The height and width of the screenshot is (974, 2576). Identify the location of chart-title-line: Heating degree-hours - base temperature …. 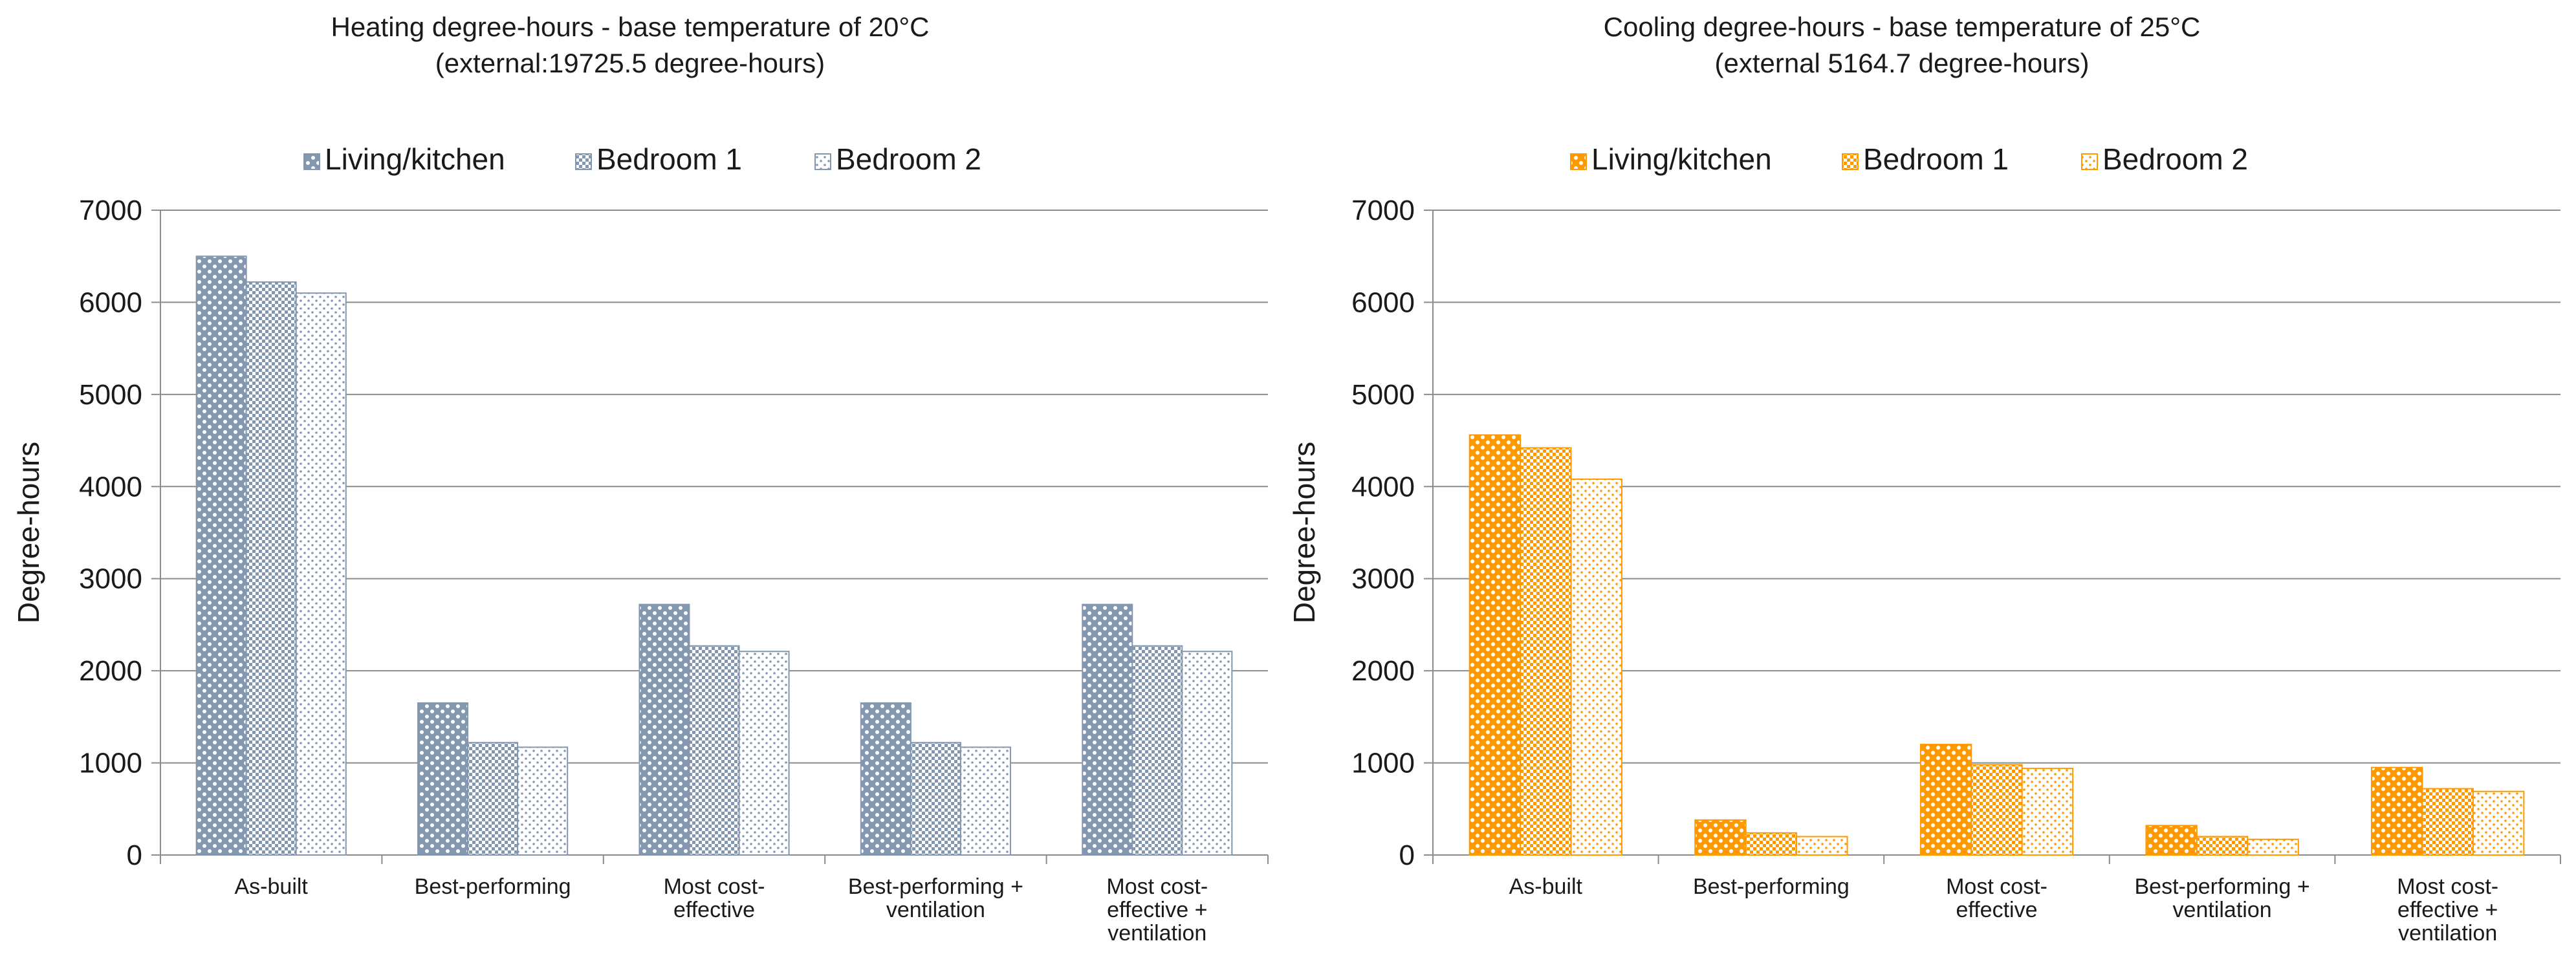
(630, 27).